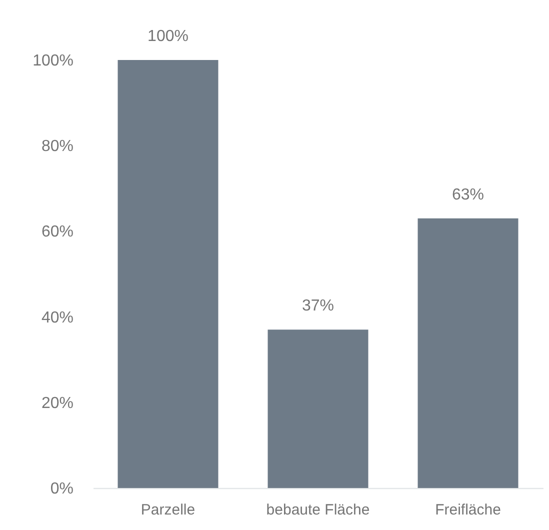  I want to click on data-label: 37%, so click(318, 306).